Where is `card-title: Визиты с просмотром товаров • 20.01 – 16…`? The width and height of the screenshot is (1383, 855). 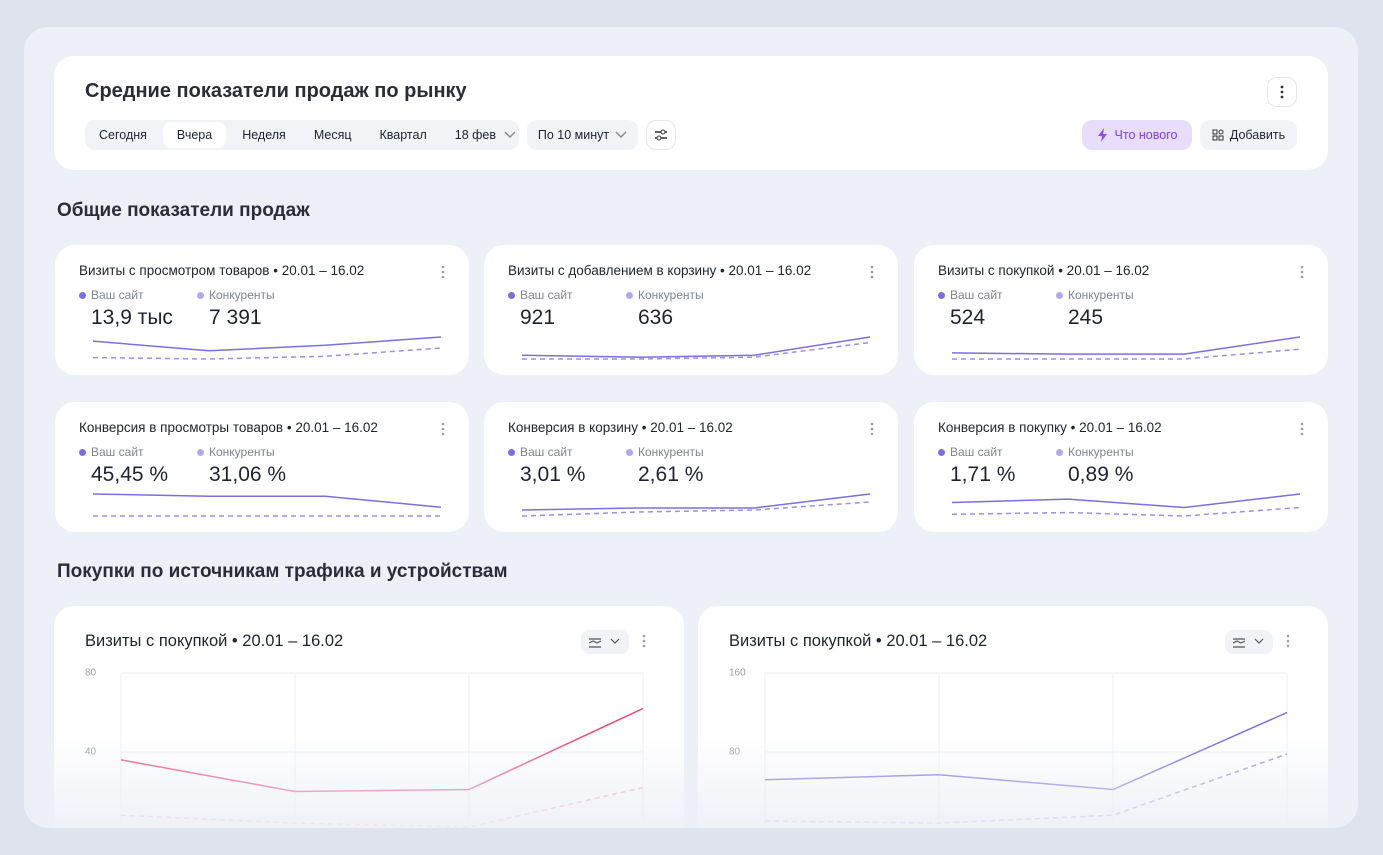
card-title: Визиты с просмотром товаров • 20.01 – 16… is located at coordinates (222, 270).